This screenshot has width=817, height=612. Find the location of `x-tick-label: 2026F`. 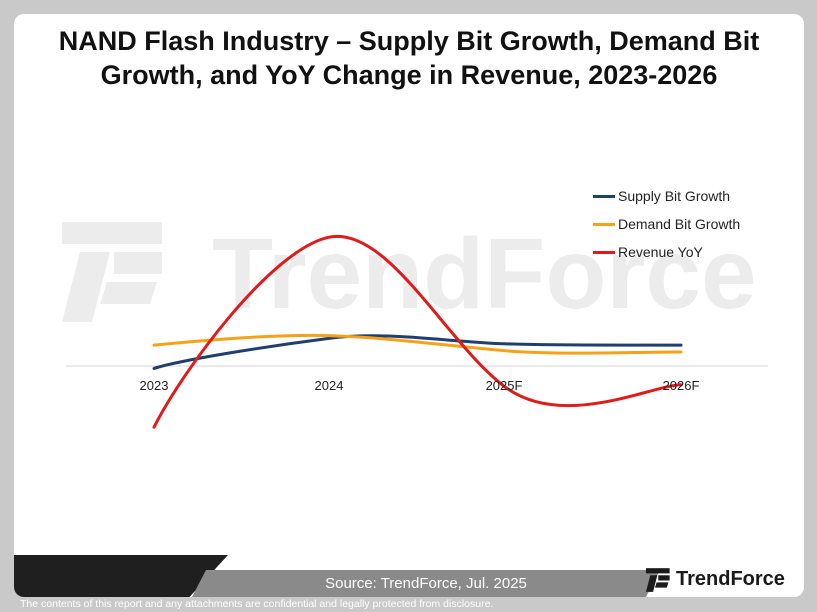

x-tick-label: 2026F is located at coordinates (681, 385).